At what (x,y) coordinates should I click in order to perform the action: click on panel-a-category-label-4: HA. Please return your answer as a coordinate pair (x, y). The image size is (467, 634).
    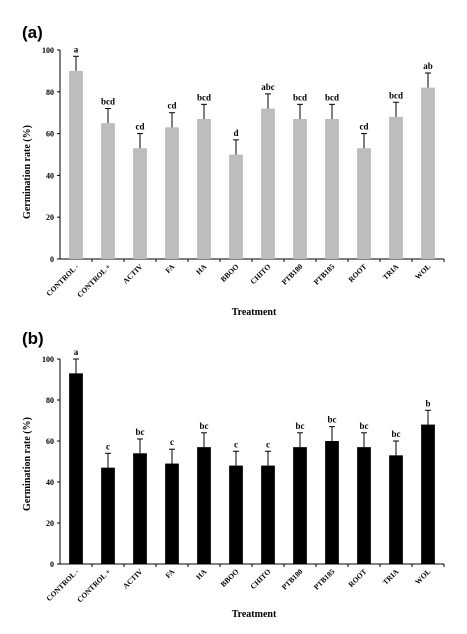
    Looking at the image, I should click on (201, 269).